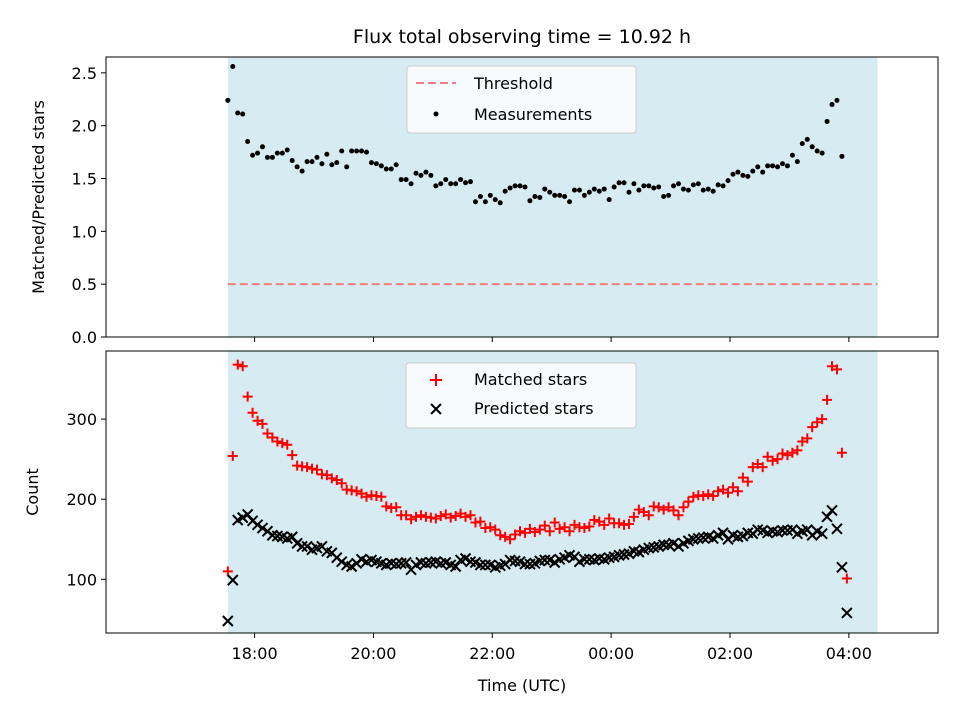 Image resolution: width=960 pixels, height=720 pixels. What do you see at coordinates (38, 197) in the screenshot?
I see `ratio-y-axis-label: Matched/Predicted stars` at bounding box center [38, 197].